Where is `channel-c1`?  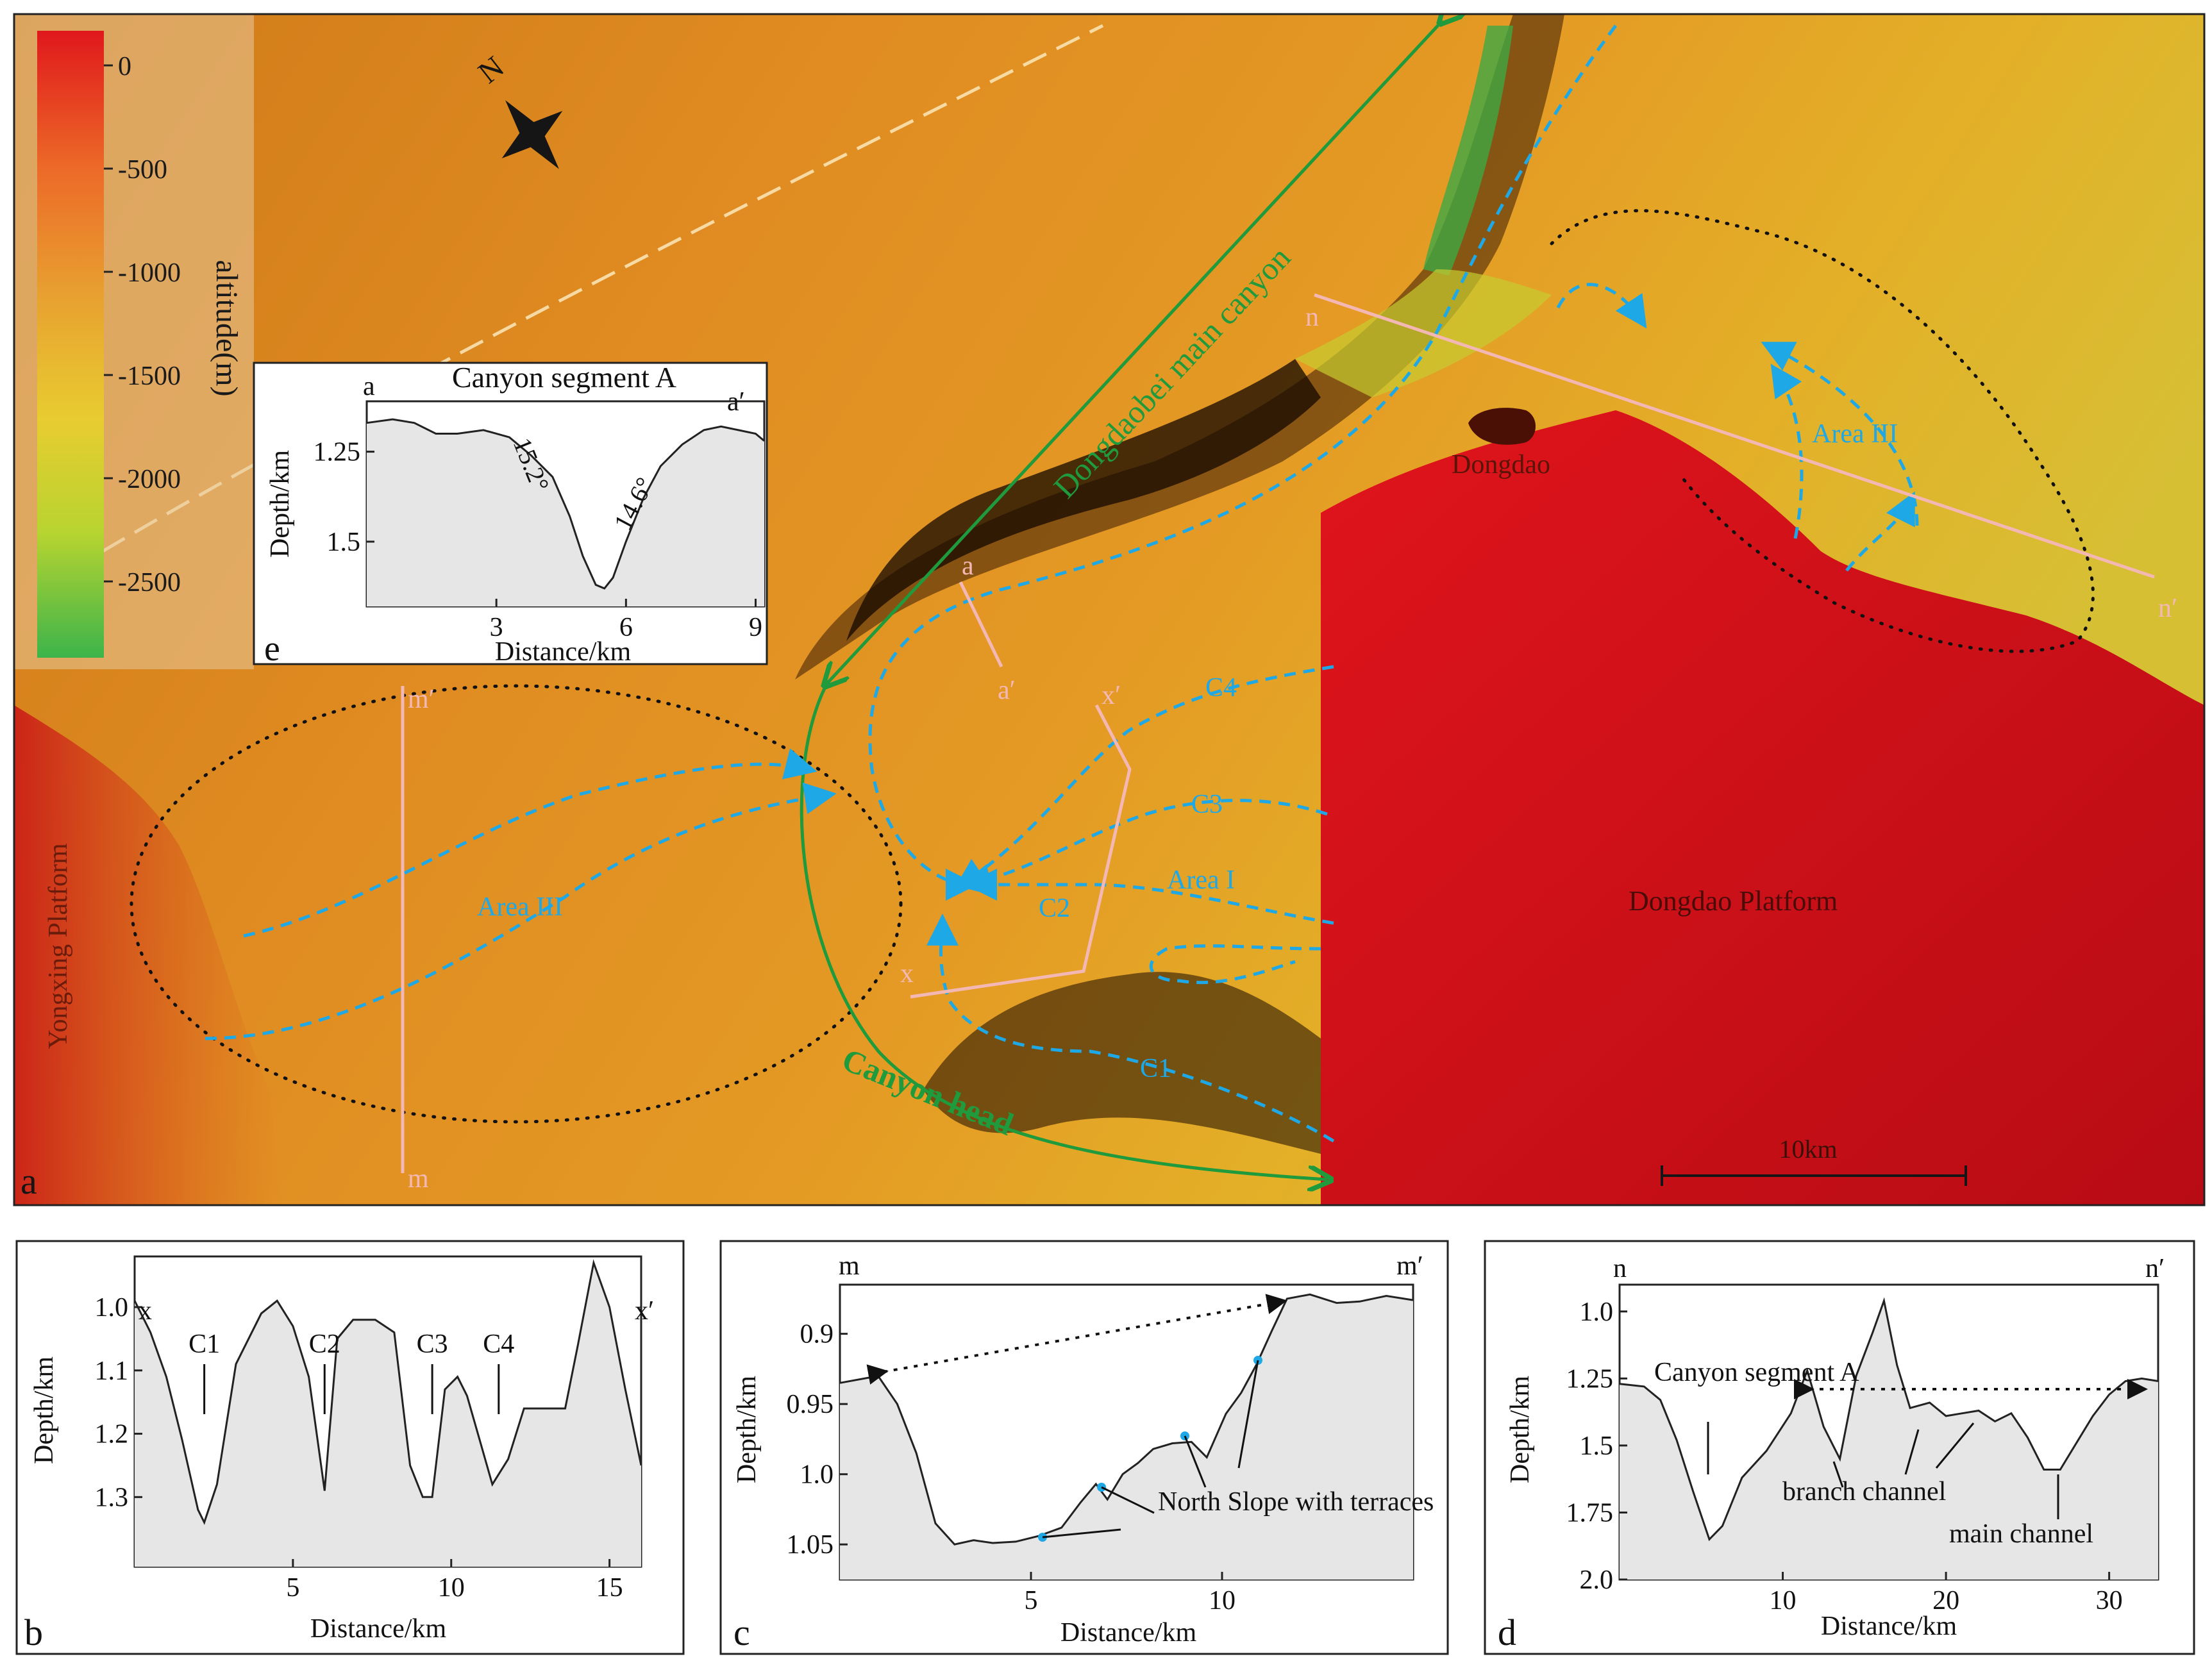 channel-c1 is located at coordinates (1130, 1028).